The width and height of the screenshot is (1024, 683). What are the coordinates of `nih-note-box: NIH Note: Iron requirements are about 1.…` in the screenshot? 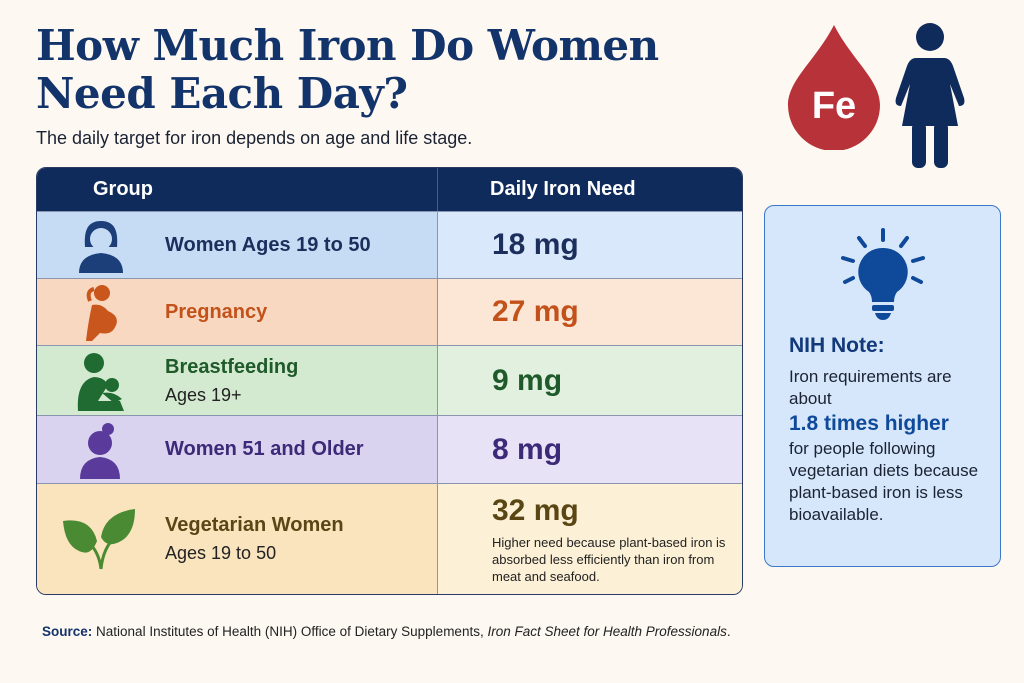 It's located at (882, 386).